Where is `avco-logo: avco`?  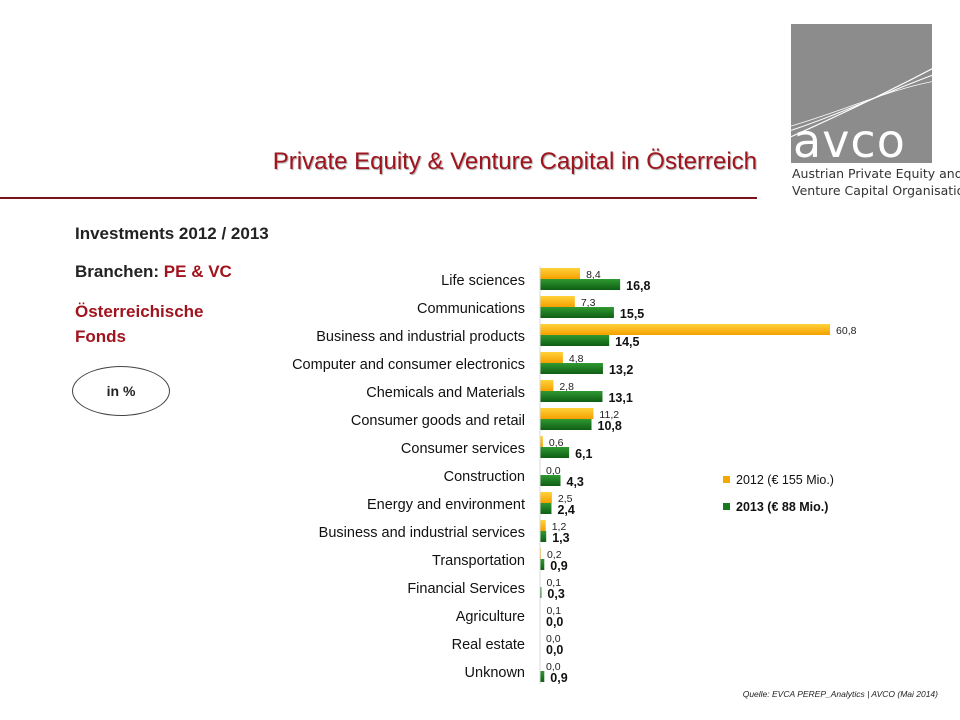
avco-logo: avco is located at coordinates (861, 93).